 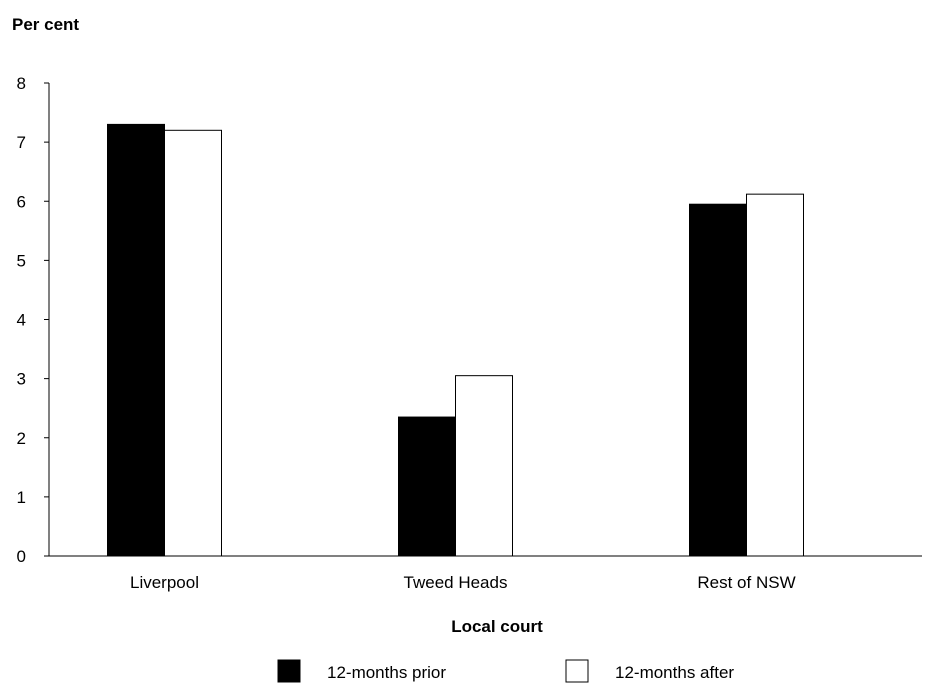 I want to click on x-tick-label: Rest of NSW, so click(x=746, y=582).